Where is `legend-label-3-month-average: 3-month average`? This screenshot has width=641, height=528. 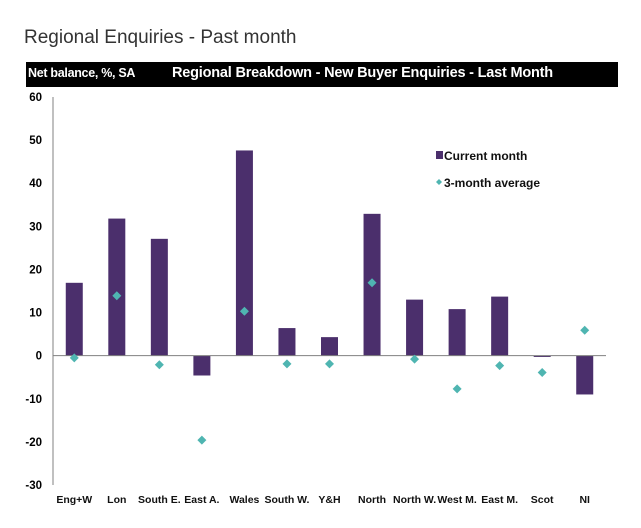 legend-label-3-month-average: 3-month average is located at coordinates (492, 183).